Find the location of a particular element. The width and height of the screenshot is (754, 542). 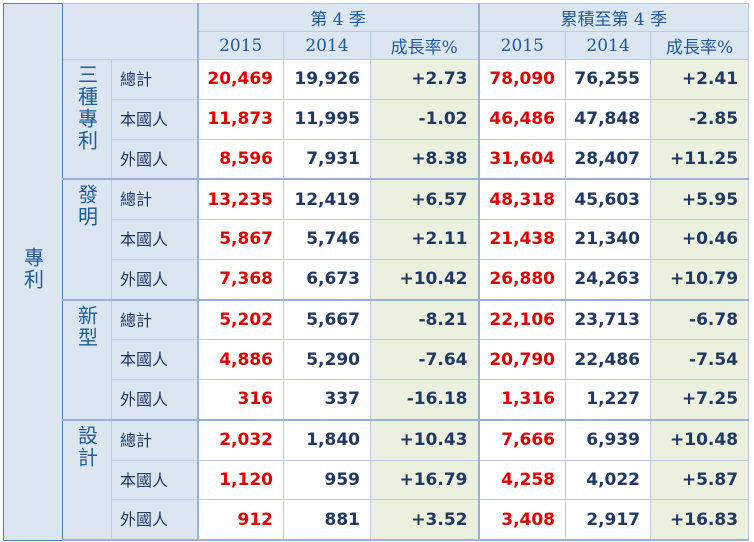

cell-value: 881 is located at coordinates (327, 520).